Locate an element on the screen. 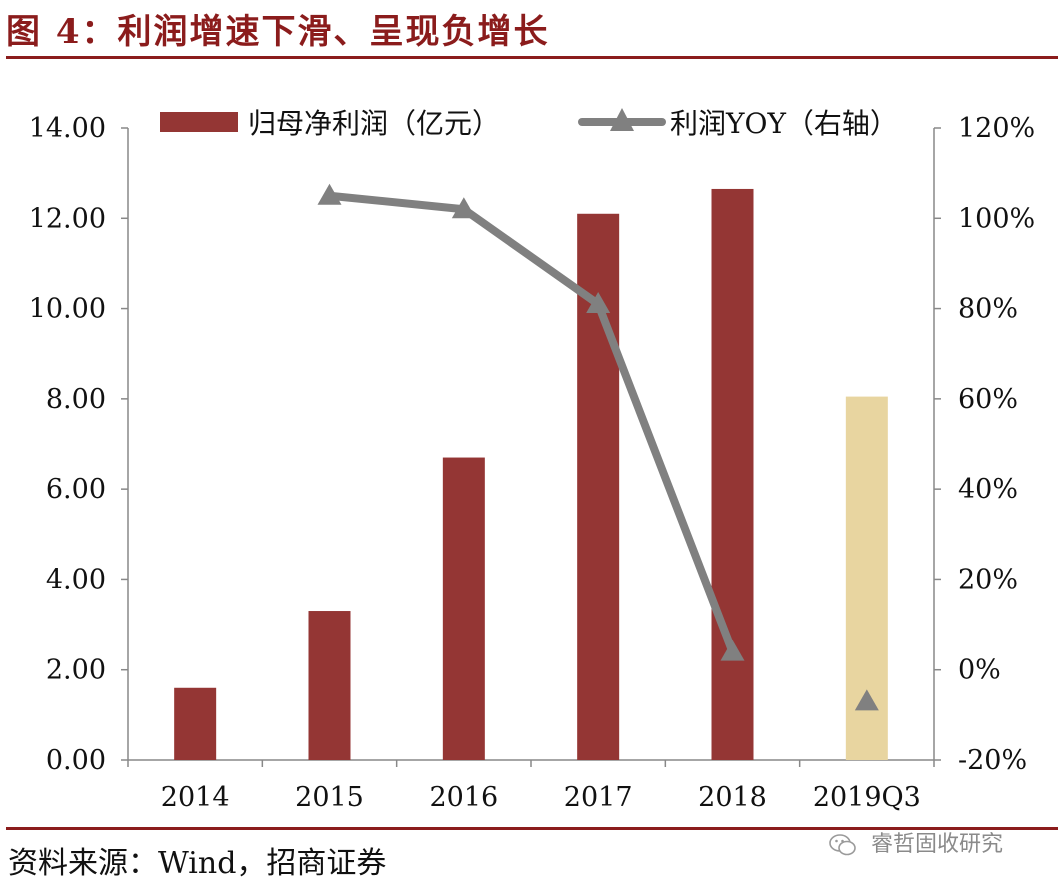  right-tick-label: 20% is located at coordinates (988, 579).